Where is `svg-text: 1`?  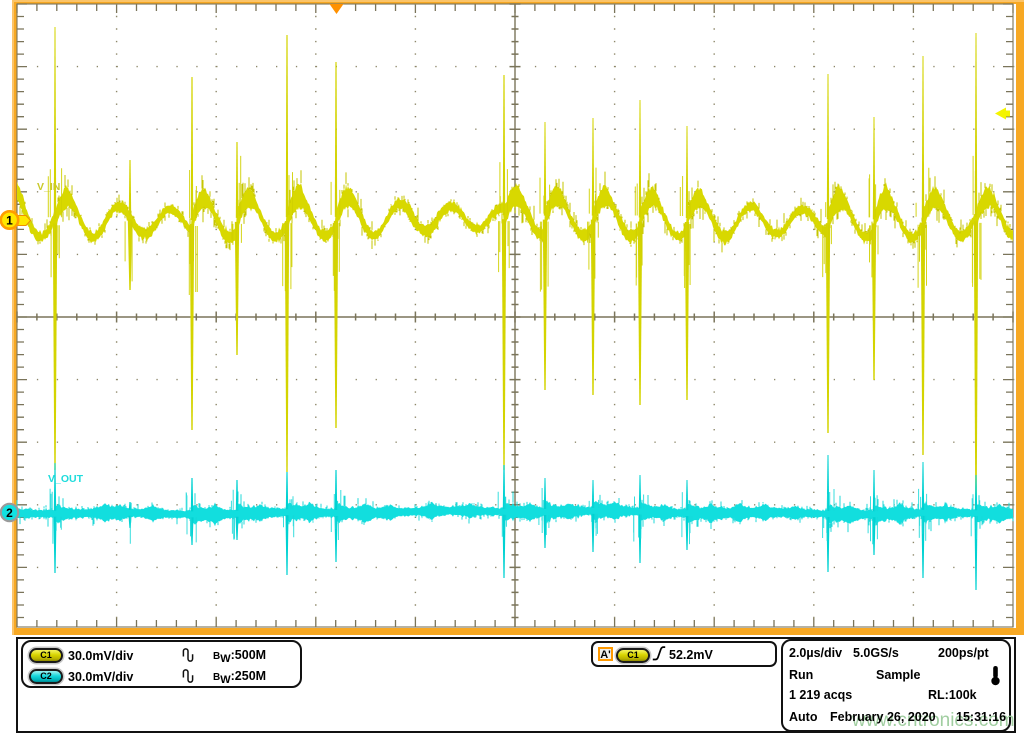 svg-text: 1 is located at coordinates (9, 221).